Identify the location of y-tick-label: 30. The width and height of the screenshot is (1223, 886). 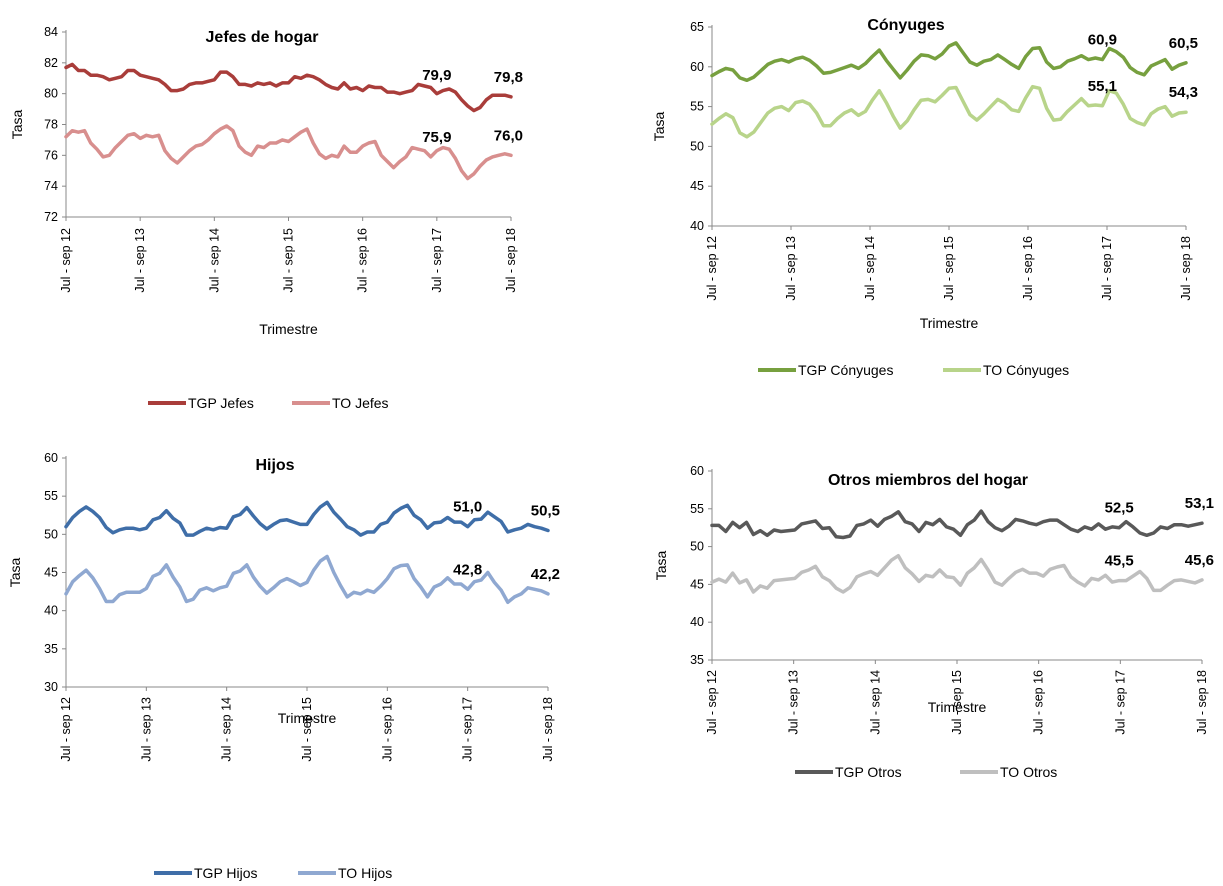
(51, 687).